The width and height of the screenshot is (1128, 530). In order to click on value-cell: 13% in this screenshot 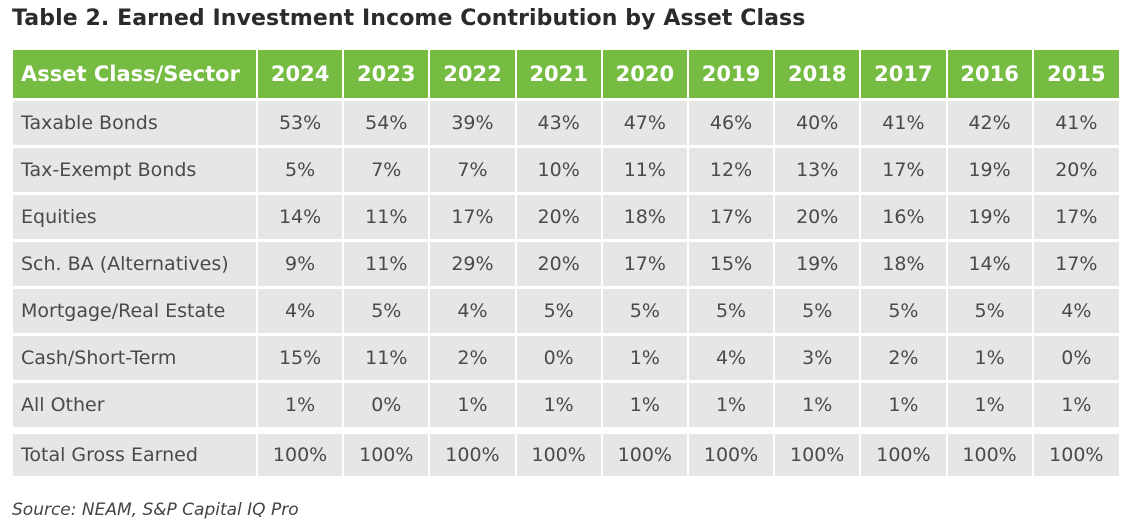, I will do `click(818, 169)`.